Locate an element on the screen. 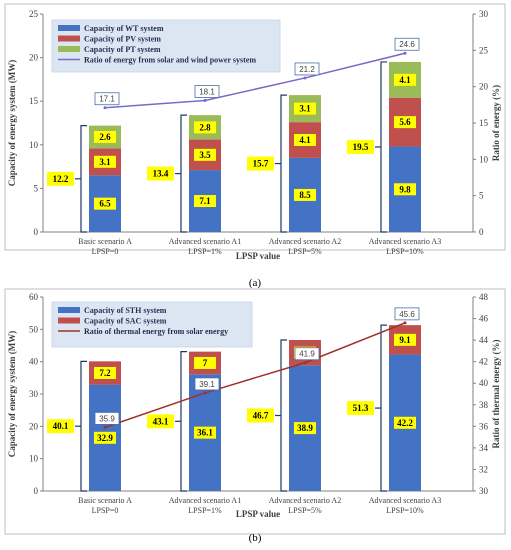 The width and height of the screenshot is (511, 550). total-label: 40.1 is located at coordinates (61, 426).